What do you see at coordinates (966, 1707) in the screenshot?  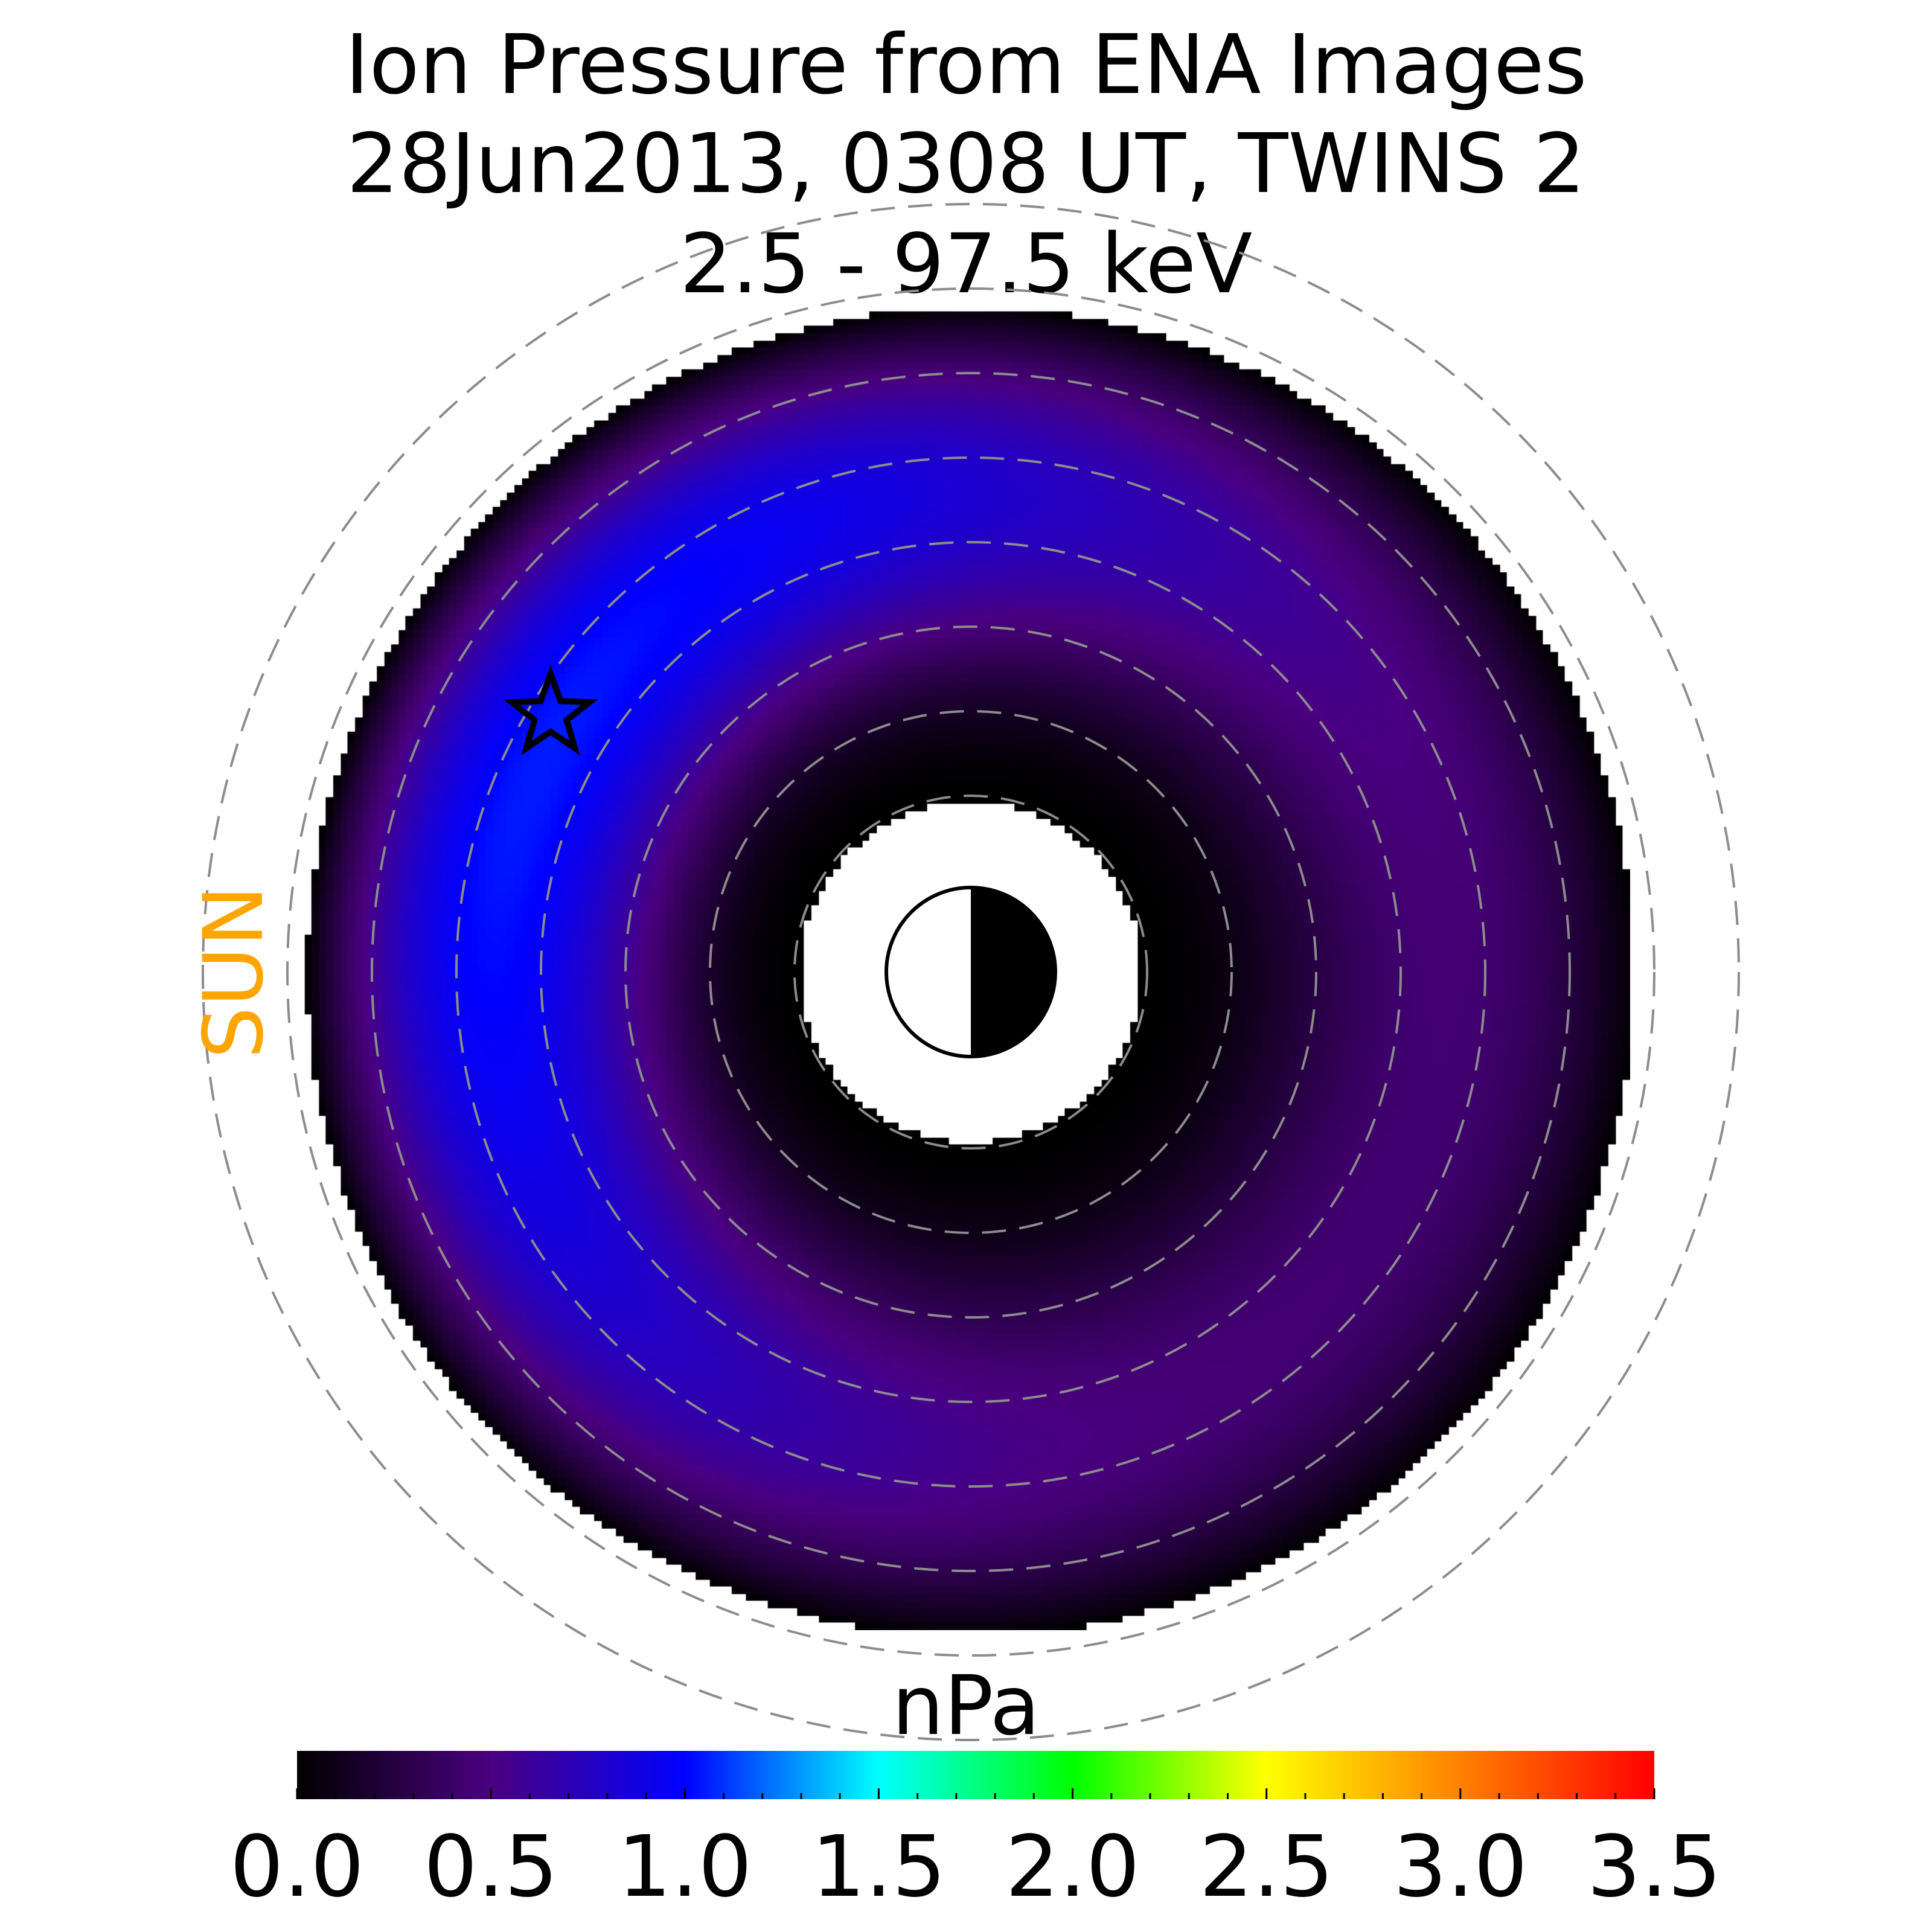 I see `colorbar-unit-label: nPa` at bounding box center [966, 1707].